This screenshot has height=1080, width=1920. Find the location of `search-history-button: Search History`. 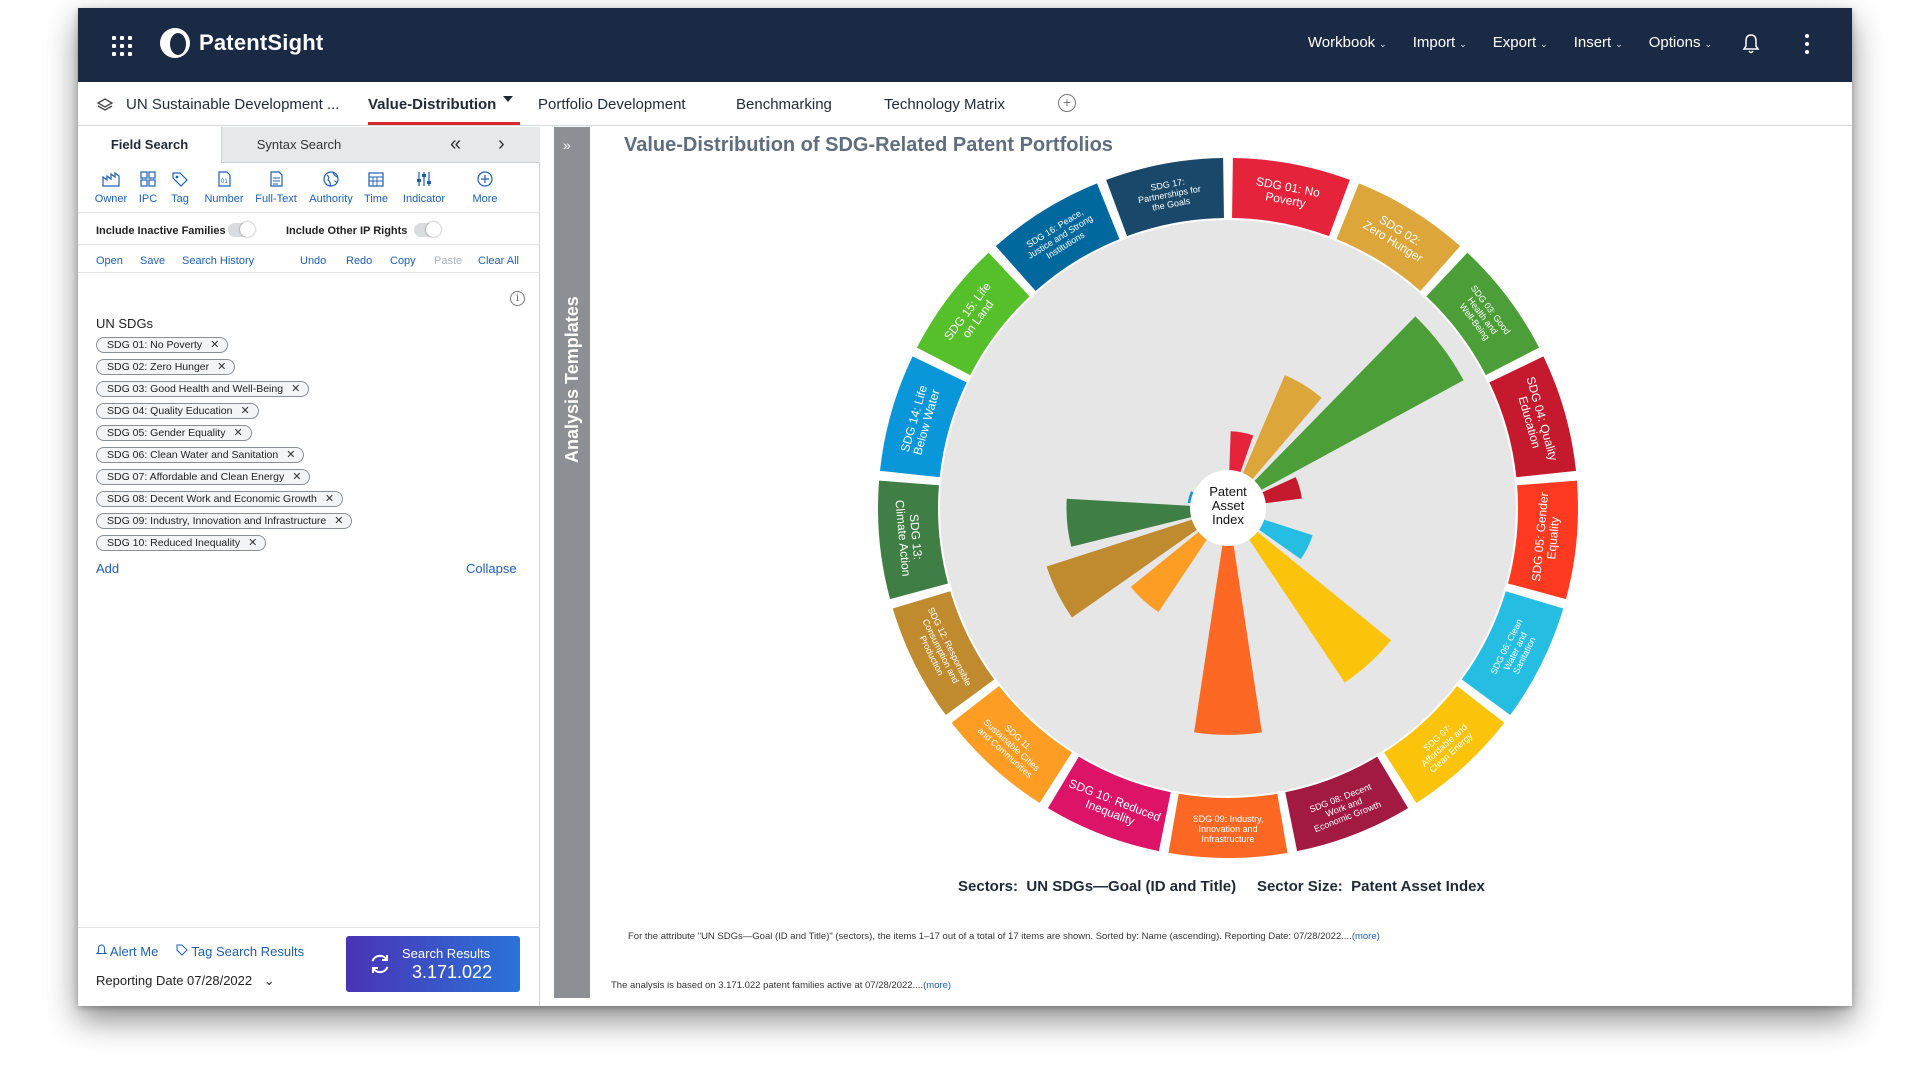

search-history-button: Search History is located at coordinates (218, 261).